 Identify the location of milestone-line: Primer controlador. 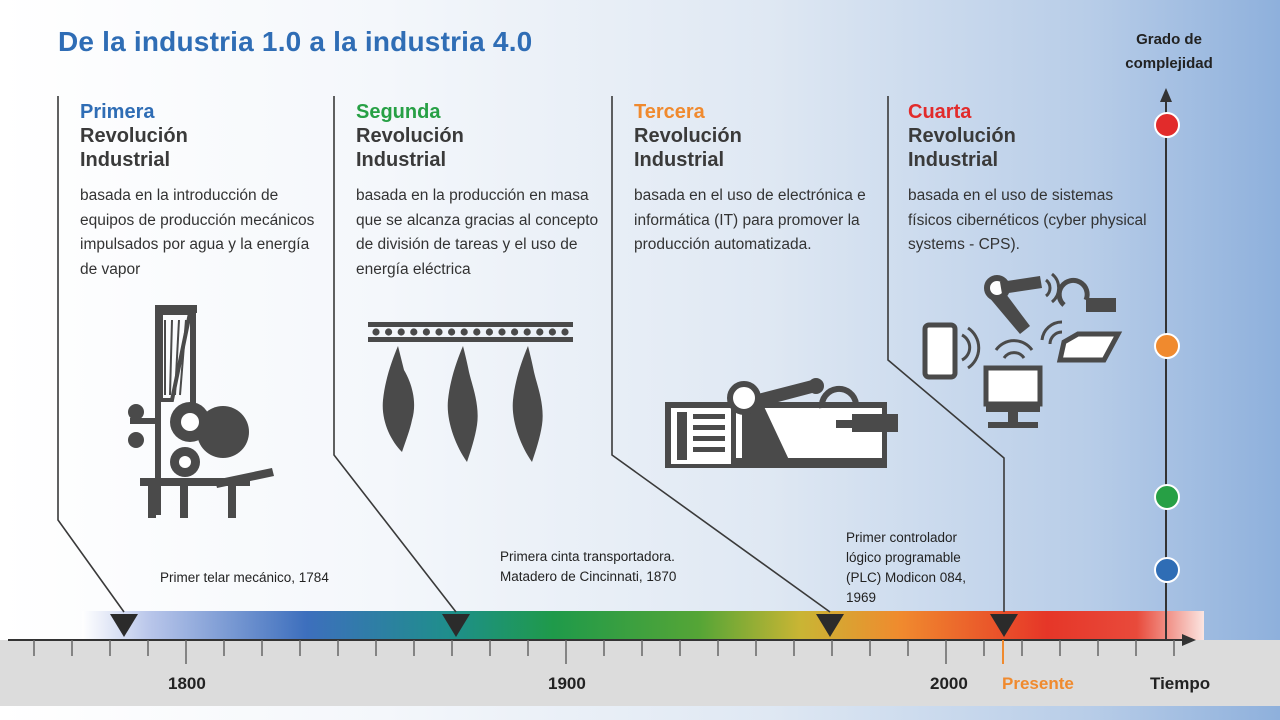
(902, 537).